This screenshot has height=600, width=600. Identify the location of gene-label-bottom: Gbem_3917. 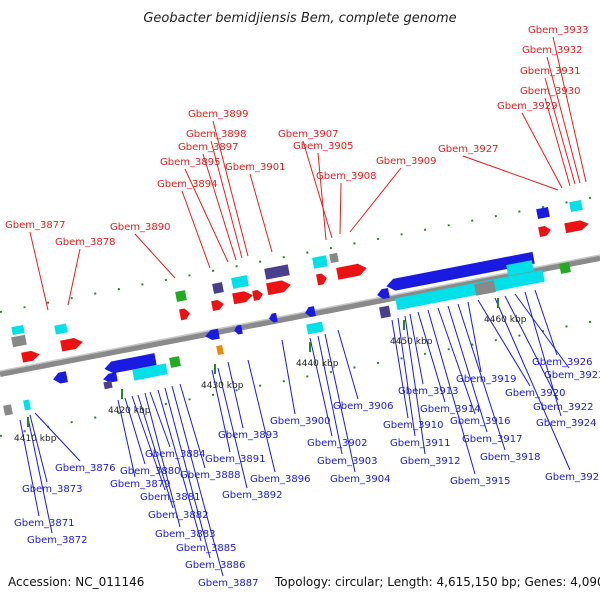
(492, 439).